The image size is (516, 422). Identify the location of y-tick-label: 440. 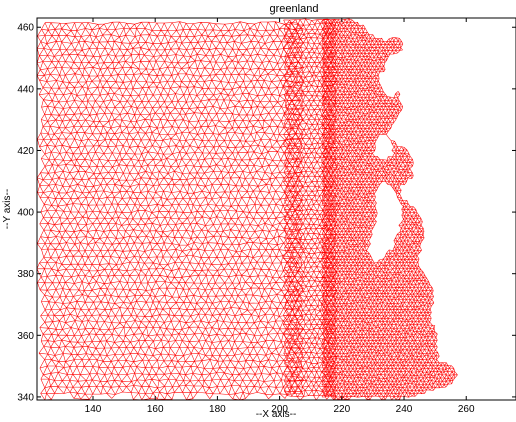
(25, 89).